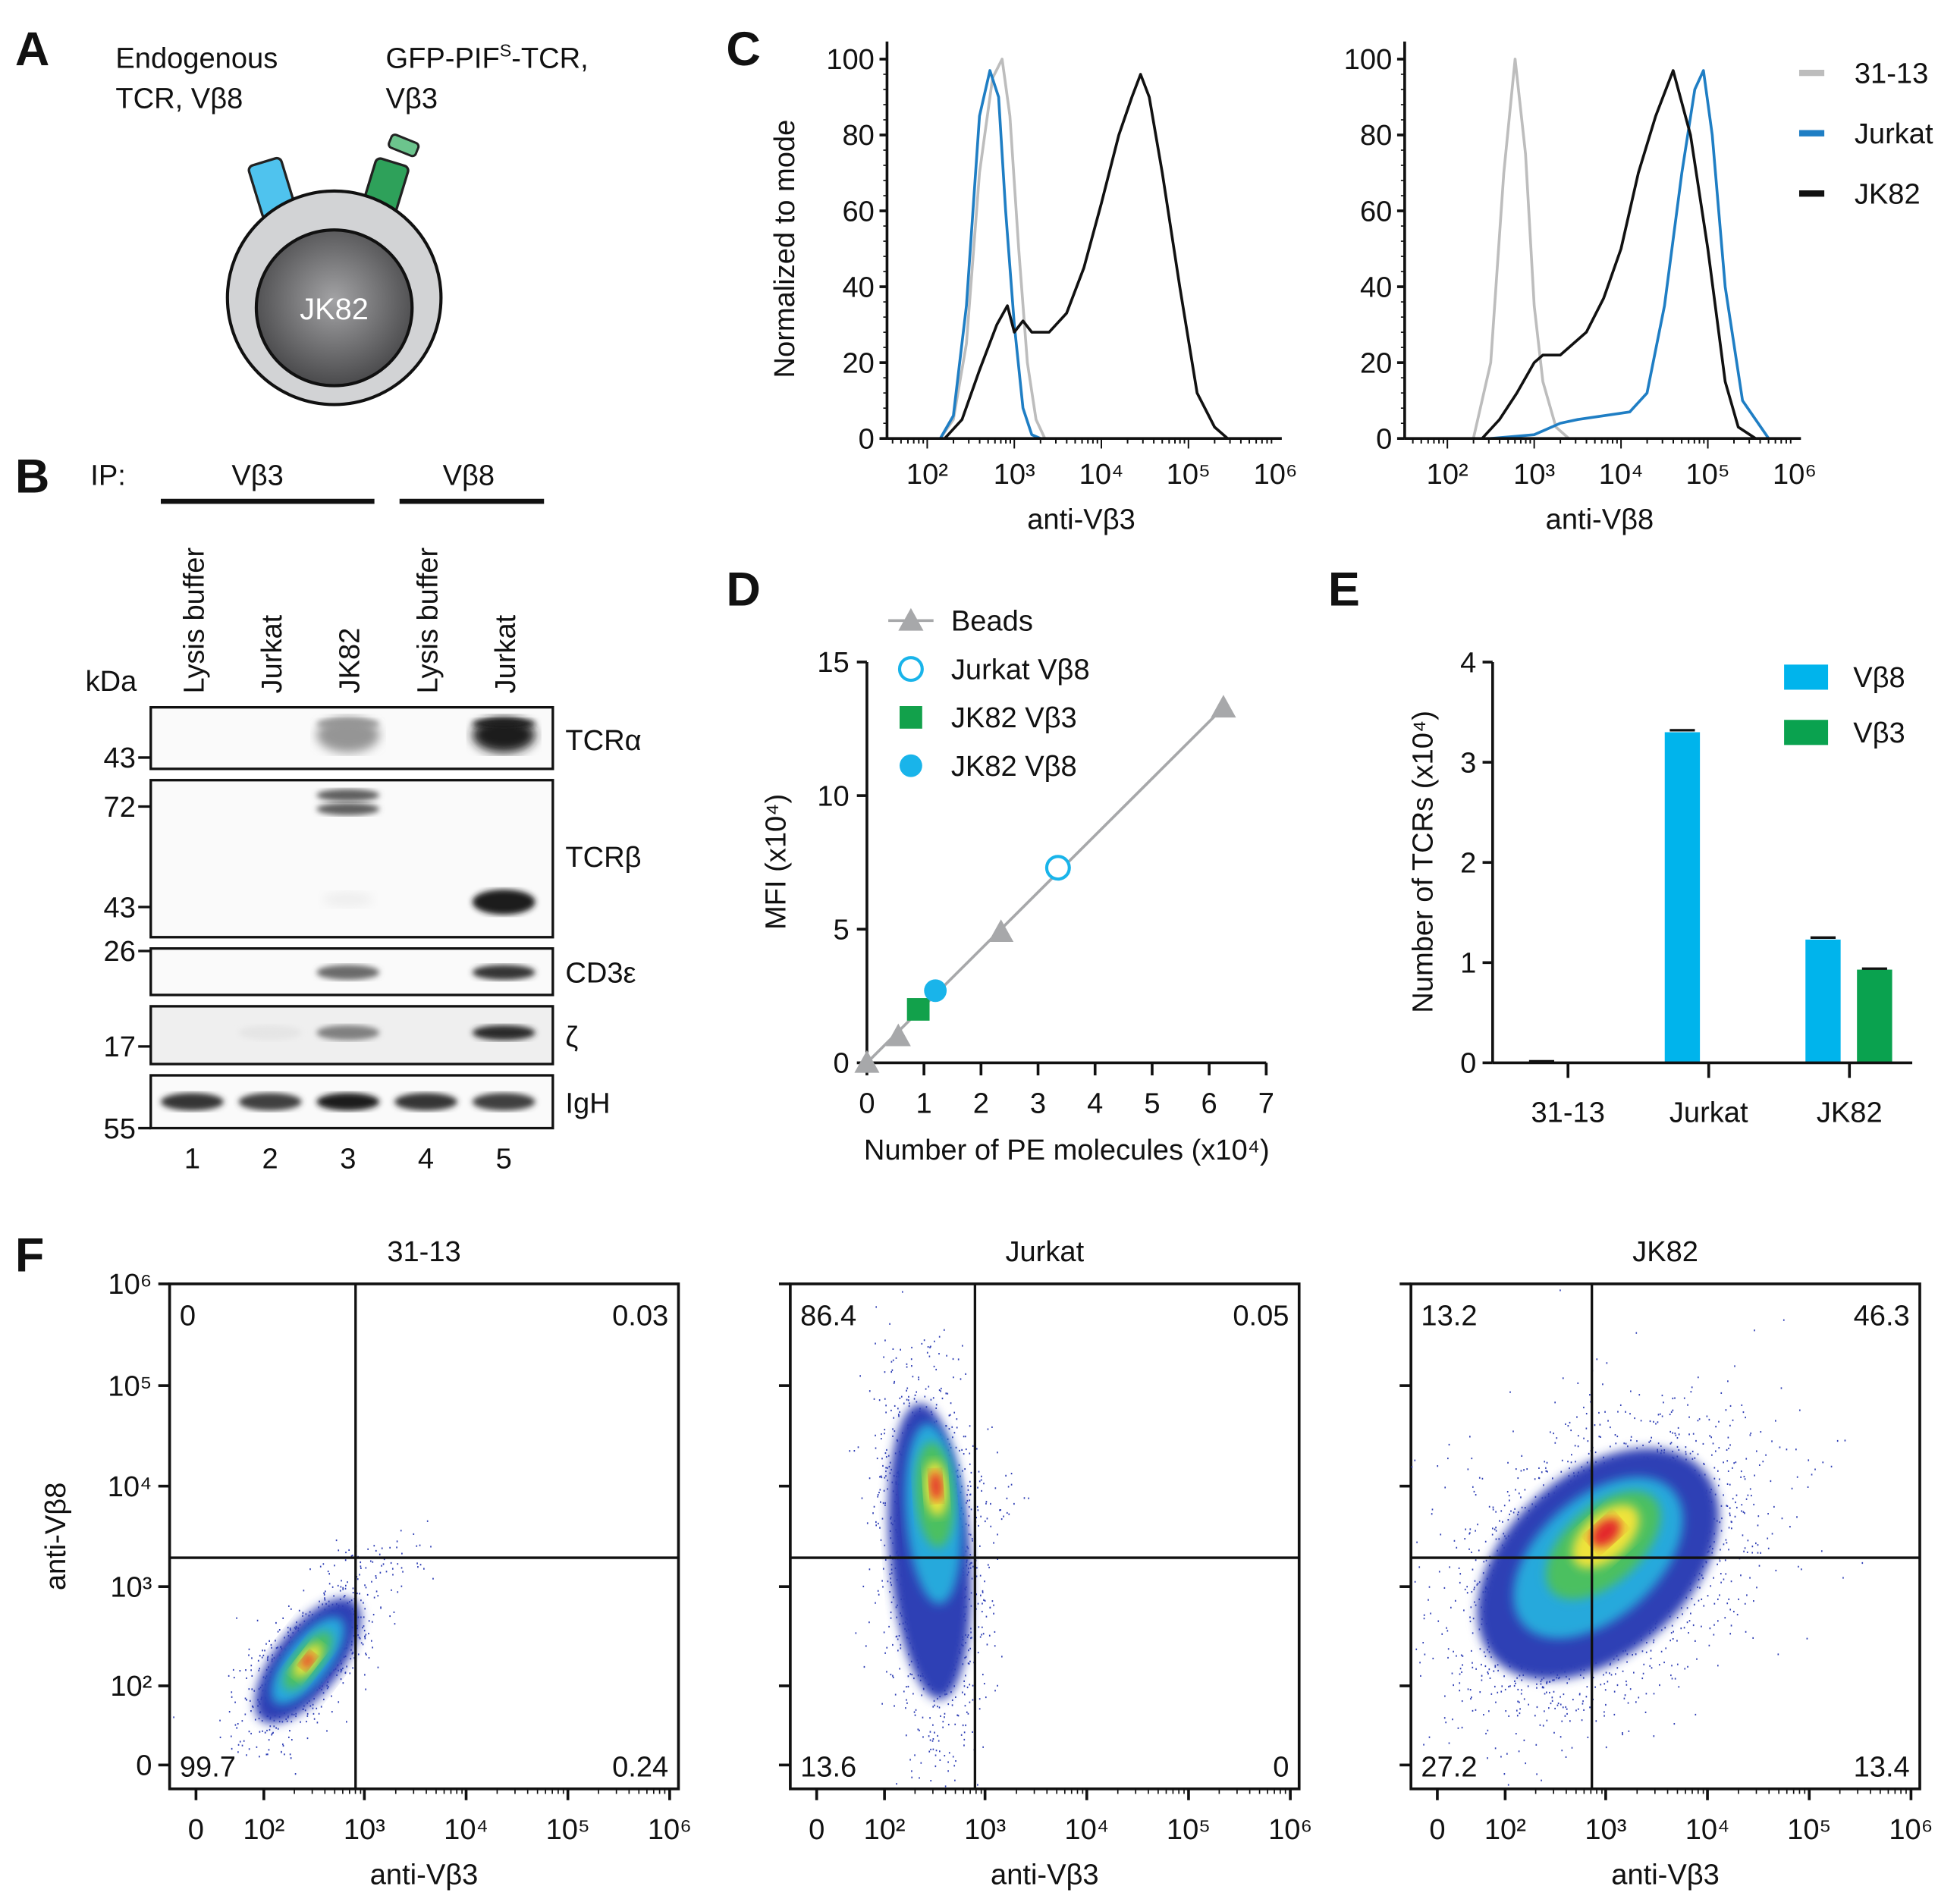 Image resolution: width=1960 pixels, height=1902 pixels. Describe the element at coordinates (1376, 363) in the screenshot. I see `y-tick-label: 20` at that location.